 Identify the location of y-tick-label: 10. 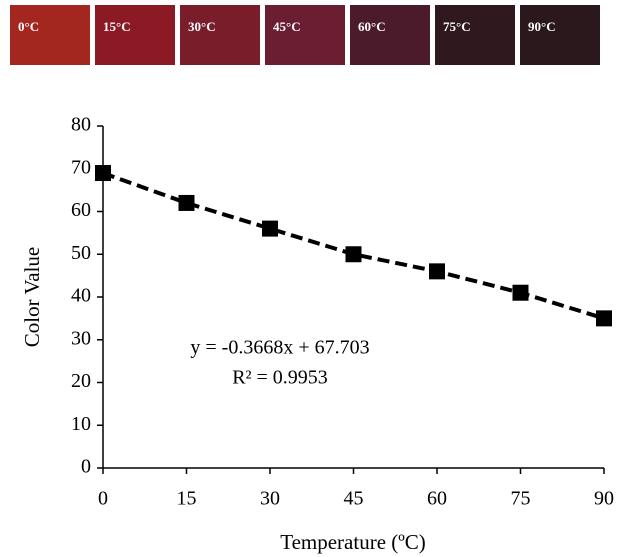
(81, 424).